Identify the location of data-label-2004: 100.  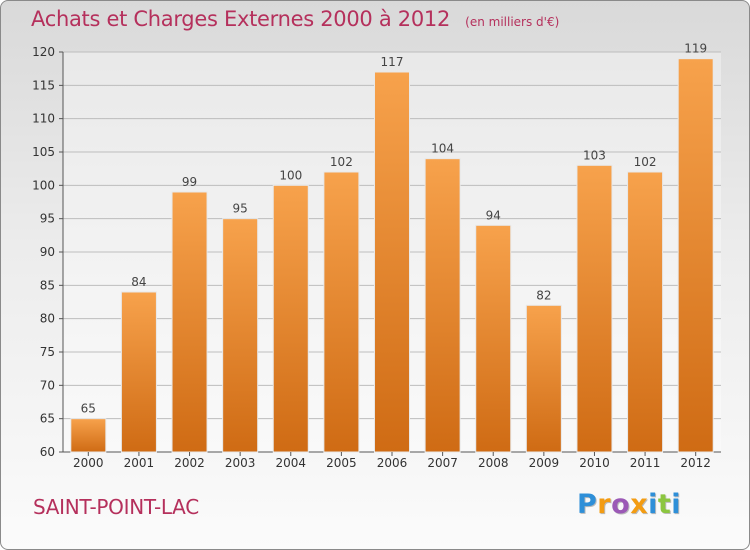
(290, 175).